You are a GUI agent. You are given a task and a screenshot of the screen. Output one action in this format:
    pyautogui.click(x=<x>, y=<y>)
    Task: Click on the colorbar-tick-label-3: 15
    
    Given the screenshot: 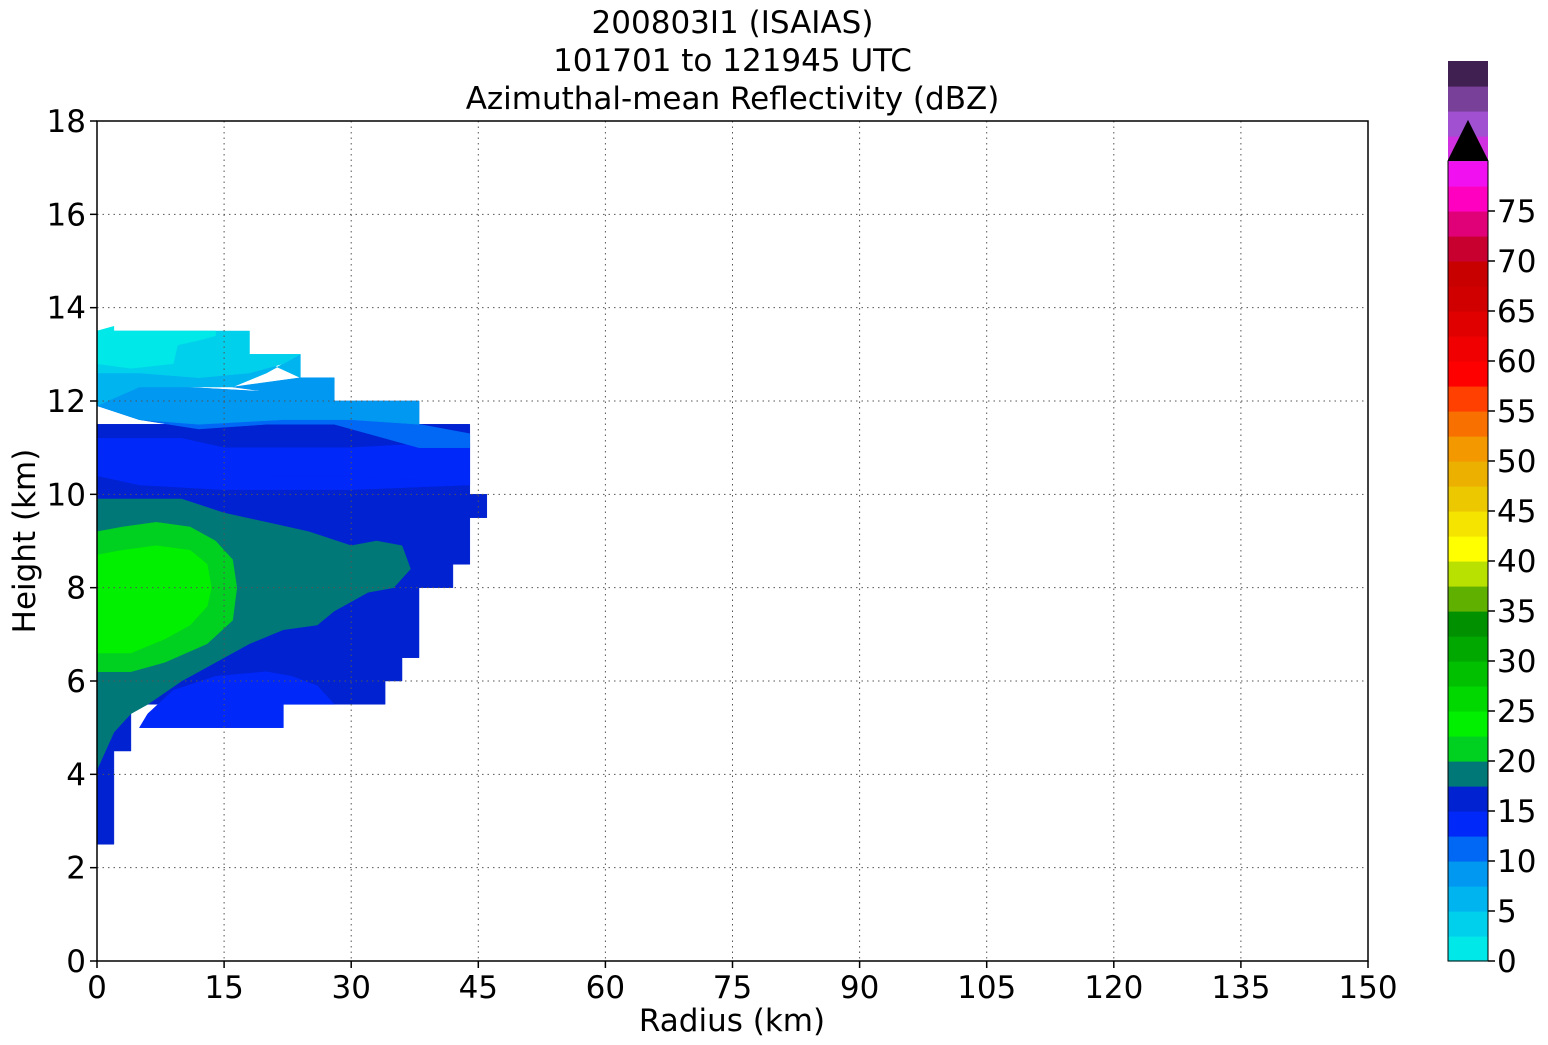 What is the action you would take?
    pyautogui.click(x=1516, y=812)
    